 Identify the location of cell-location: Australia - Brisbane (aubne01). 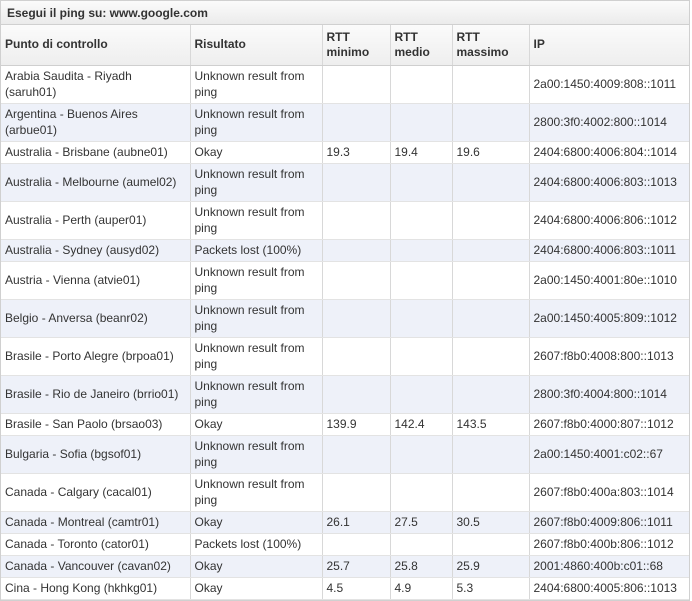
(96, 152).